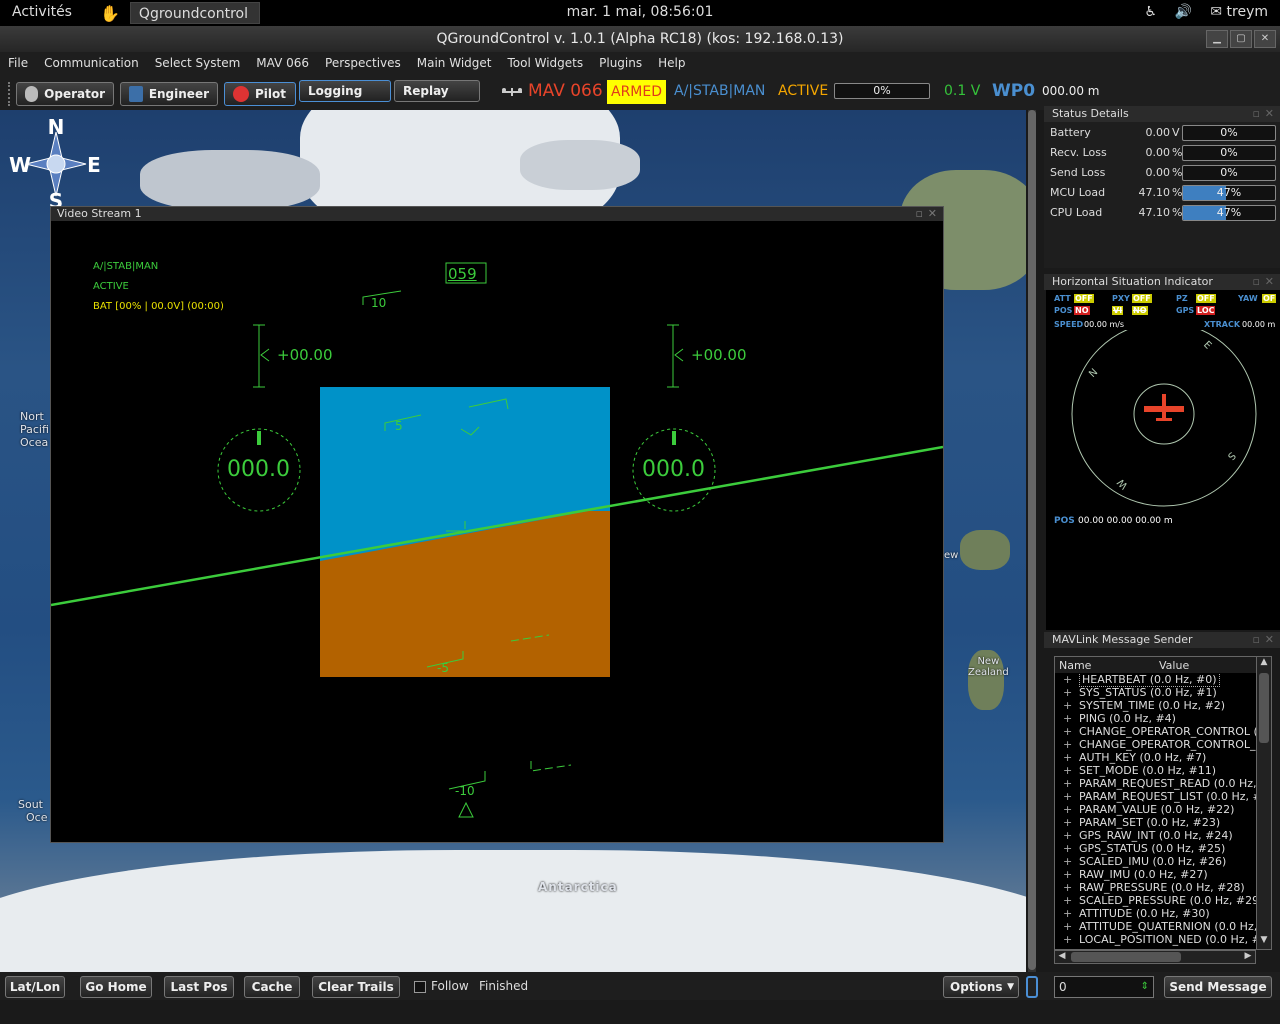 The image size is (1280, 1024). I want to click on tree-item: + SYSTEM_TIME (0.0 Hz, #2), so click(1163, 705).